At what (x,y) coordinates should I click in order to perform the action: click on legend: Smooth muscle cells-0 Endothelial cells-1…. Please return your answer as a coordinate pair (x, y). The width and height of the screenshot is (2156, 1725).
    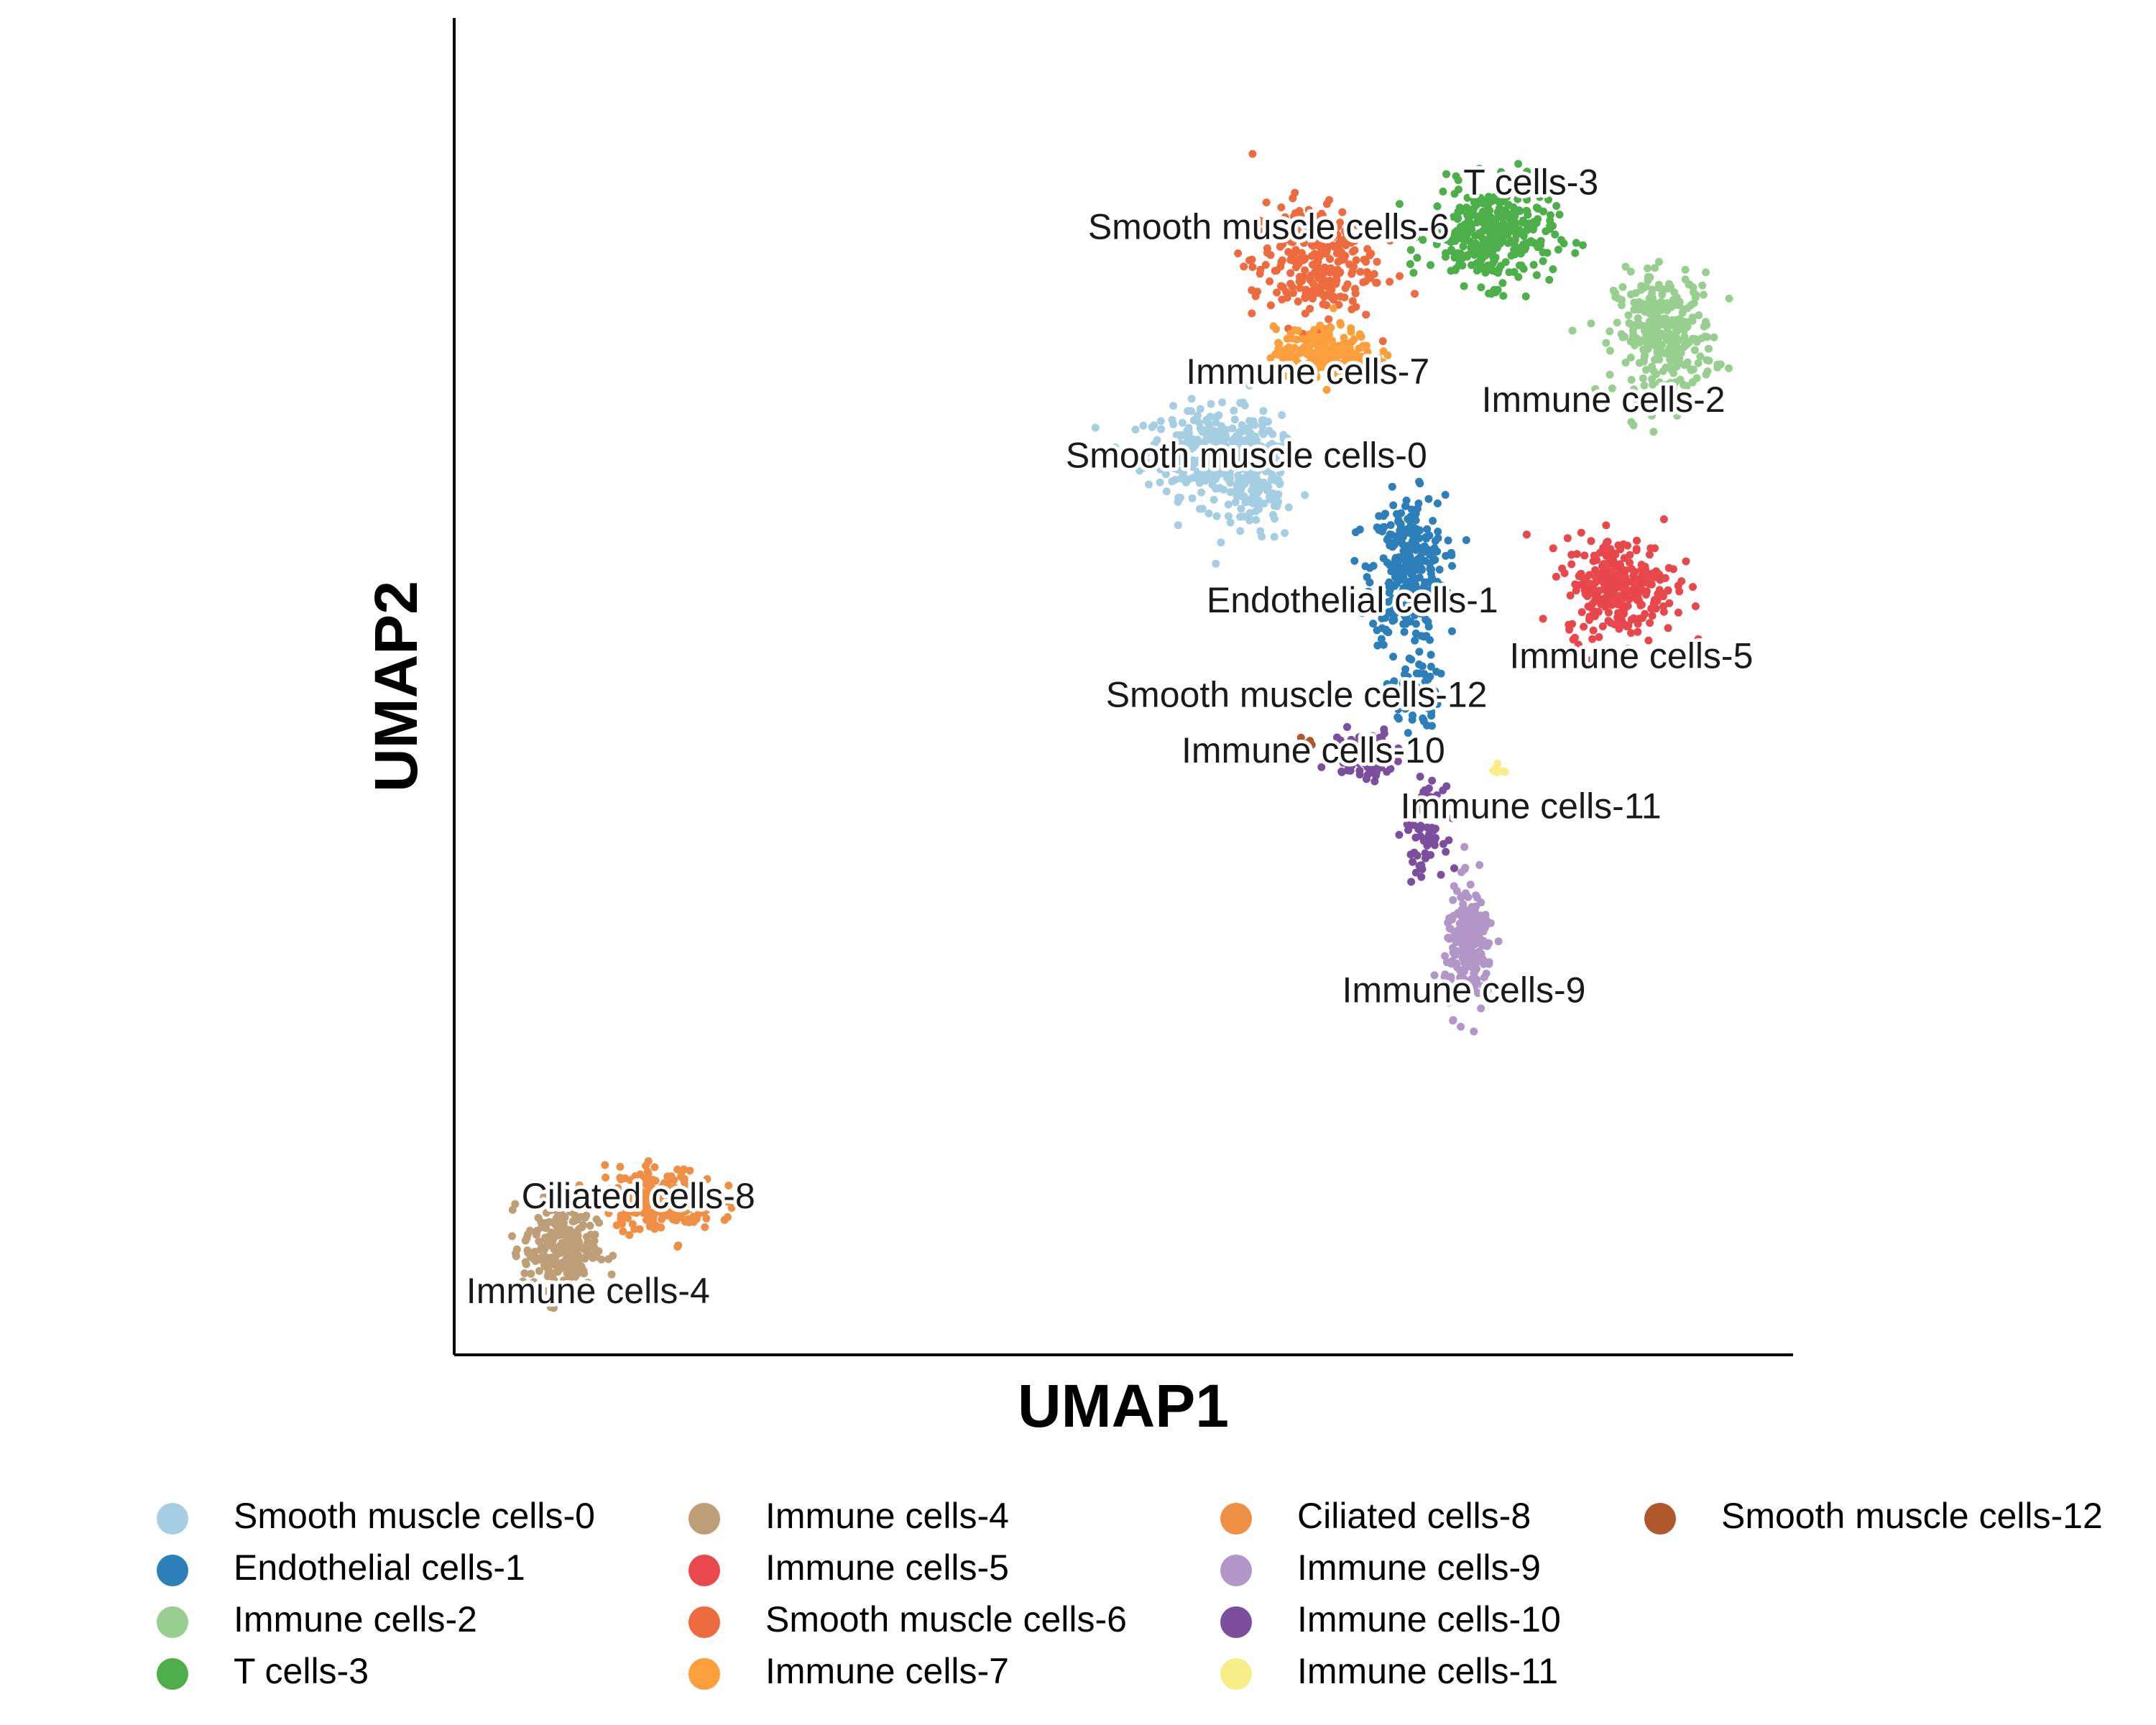
    Looking at the image, I should click on (1130, 1593).